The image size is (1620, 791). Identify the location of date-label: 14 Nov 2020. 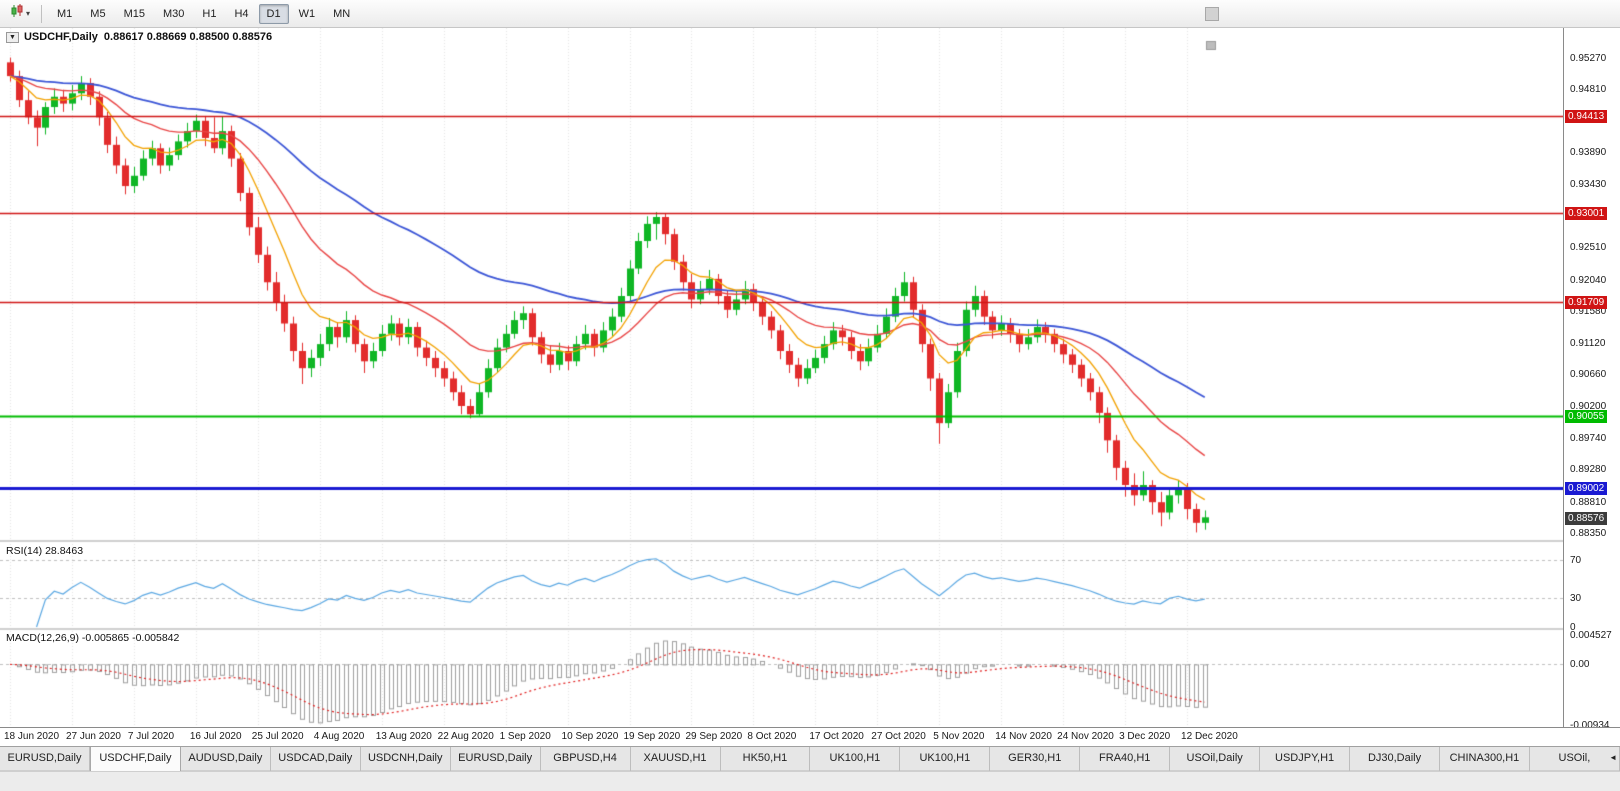
(1023, 736).